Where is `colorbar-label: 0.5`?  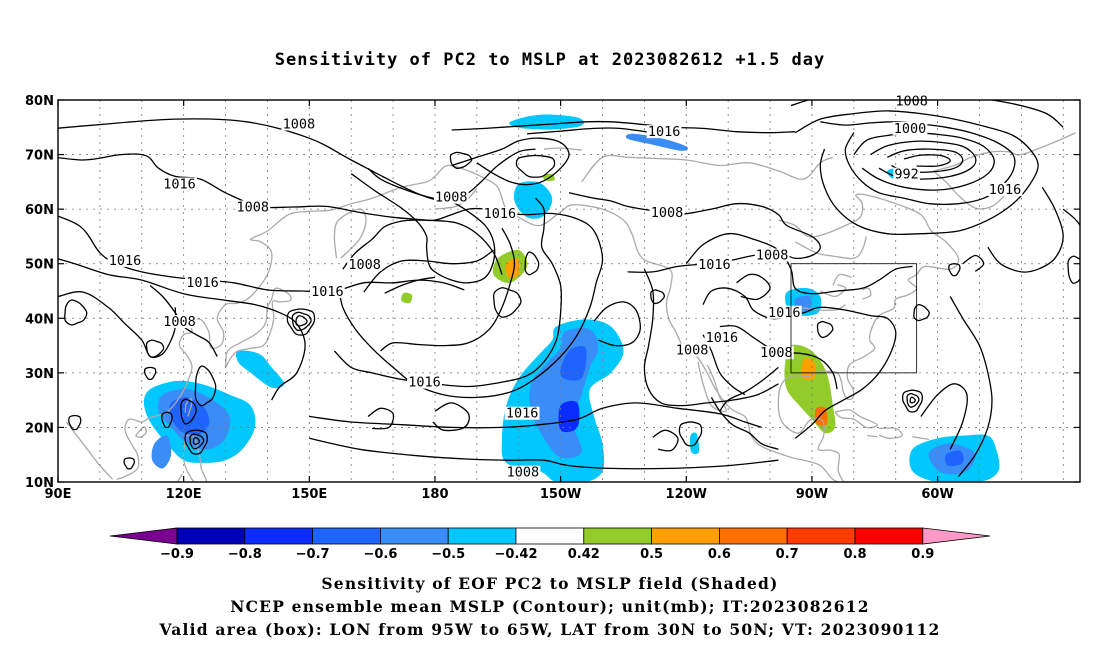
colorbar-label: 0.5 is located at coordinates (651, 554).